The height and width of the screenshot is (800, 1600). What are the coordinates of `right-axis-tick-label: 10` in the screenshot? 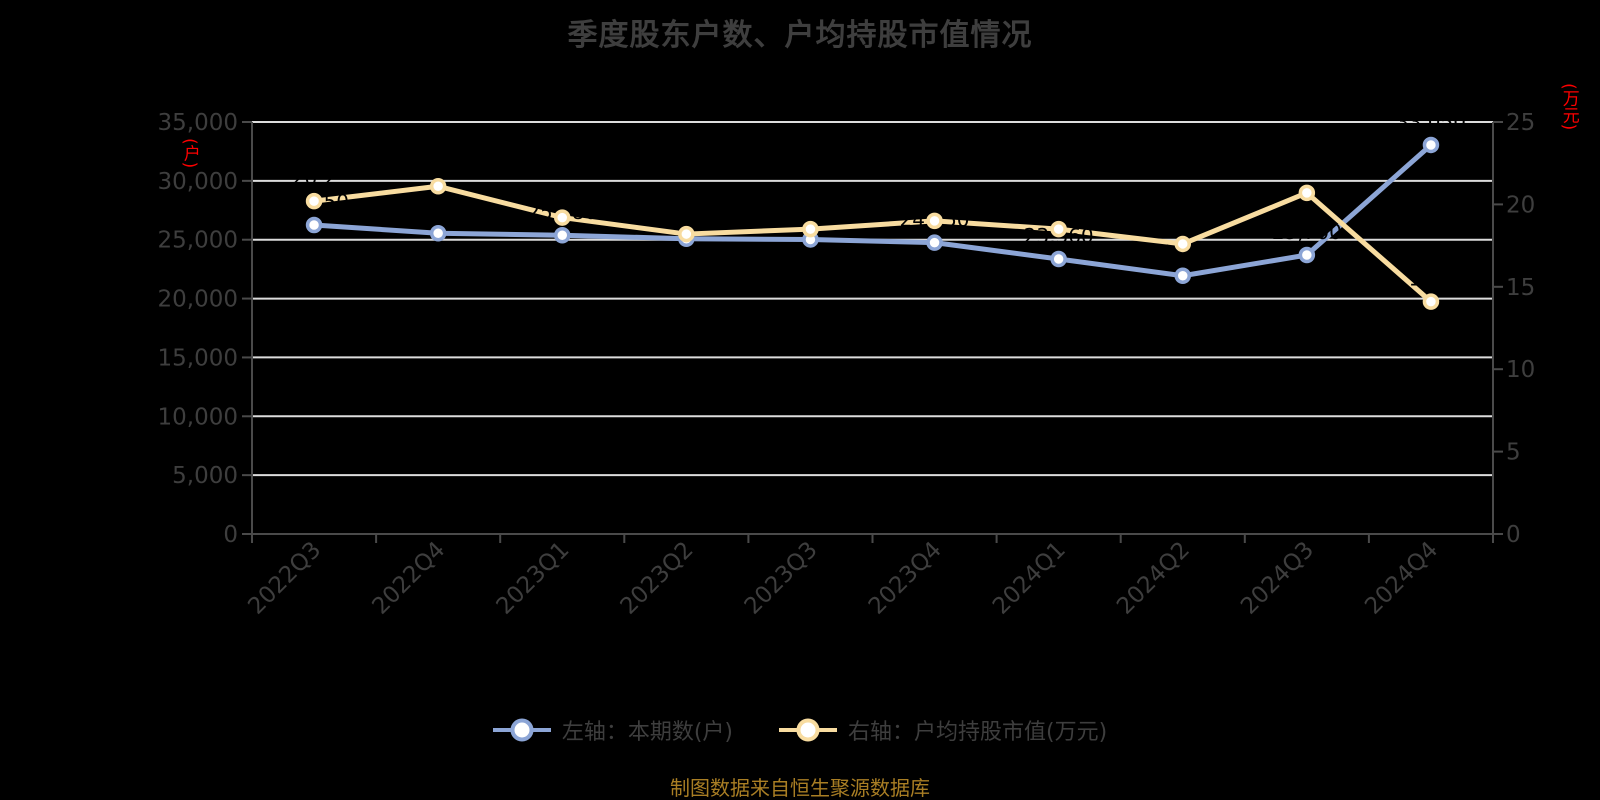 It's located at (1520, 370).